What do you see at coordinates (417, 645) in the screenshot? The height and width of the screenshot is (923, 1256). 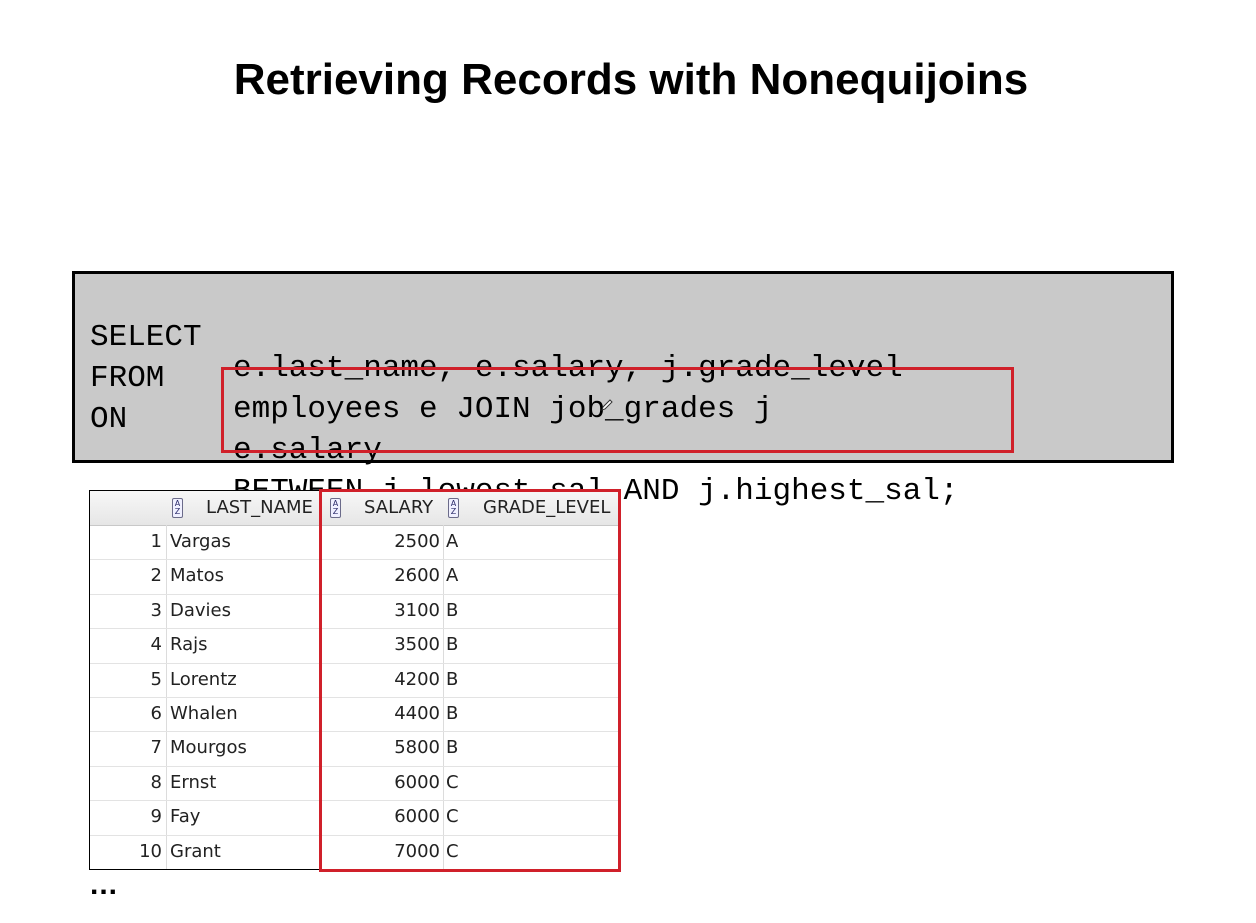 I see `cell-salary: 3500` at bounding box center [417, 645].